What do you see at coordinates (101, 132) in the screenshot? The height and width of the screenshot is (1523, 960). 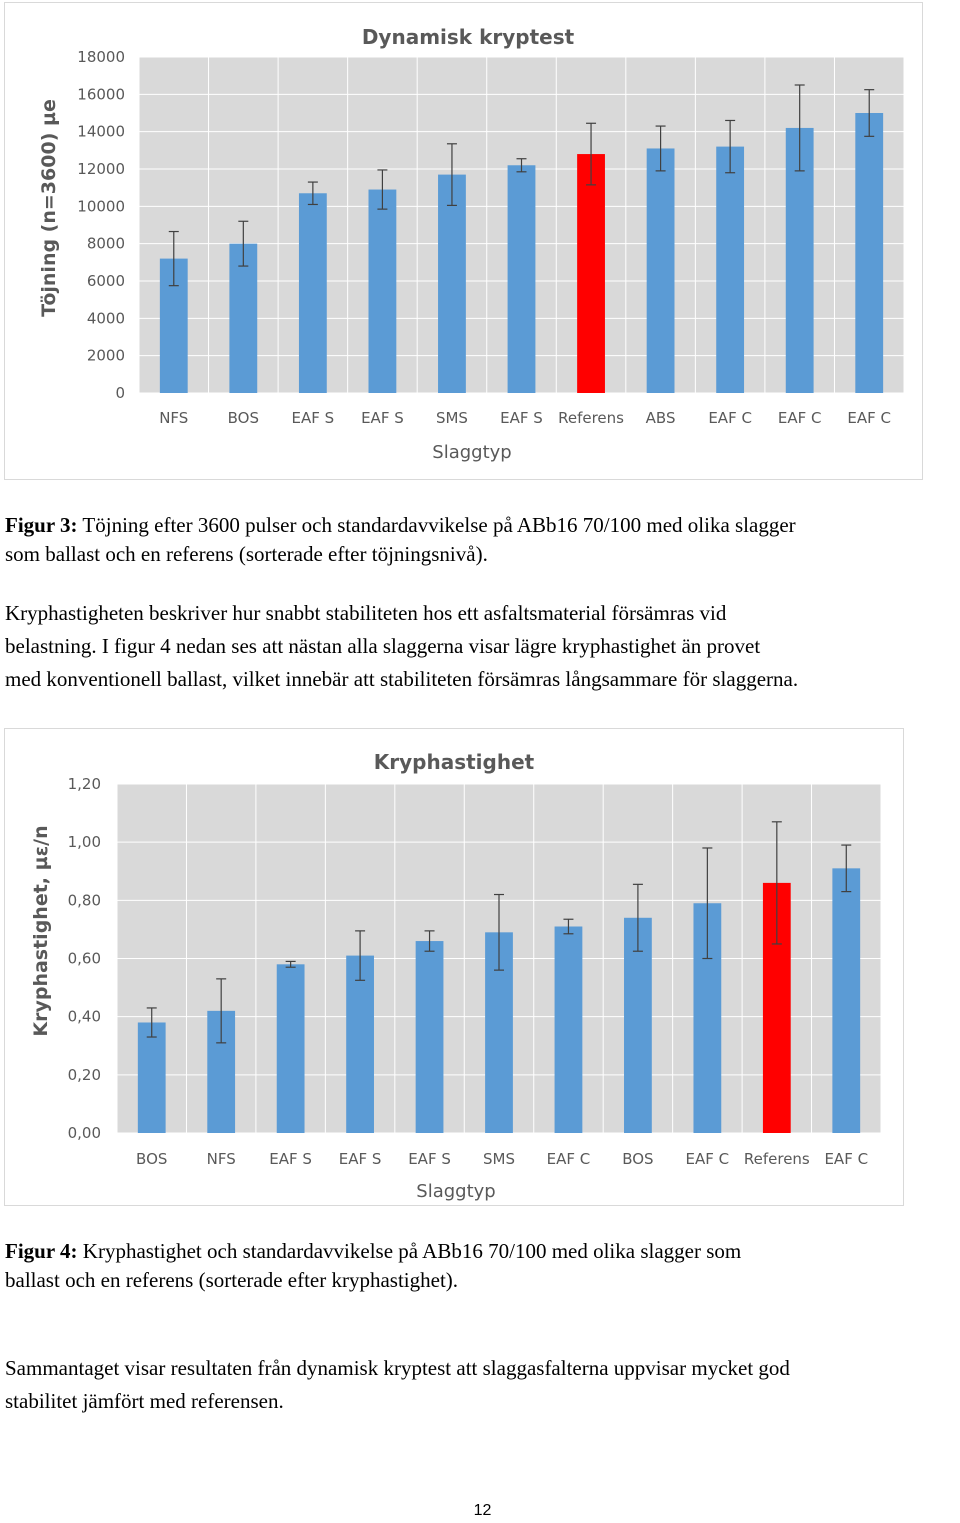 I see `c1-y-tick-label: 14000` at bounding box center [101, 132].